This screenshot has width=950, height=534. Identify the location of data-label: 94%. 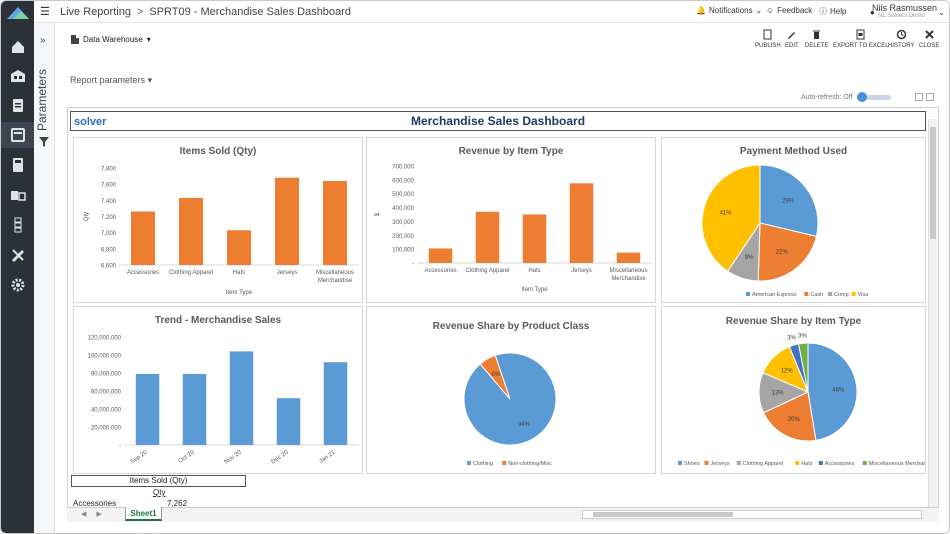
(524, 425).